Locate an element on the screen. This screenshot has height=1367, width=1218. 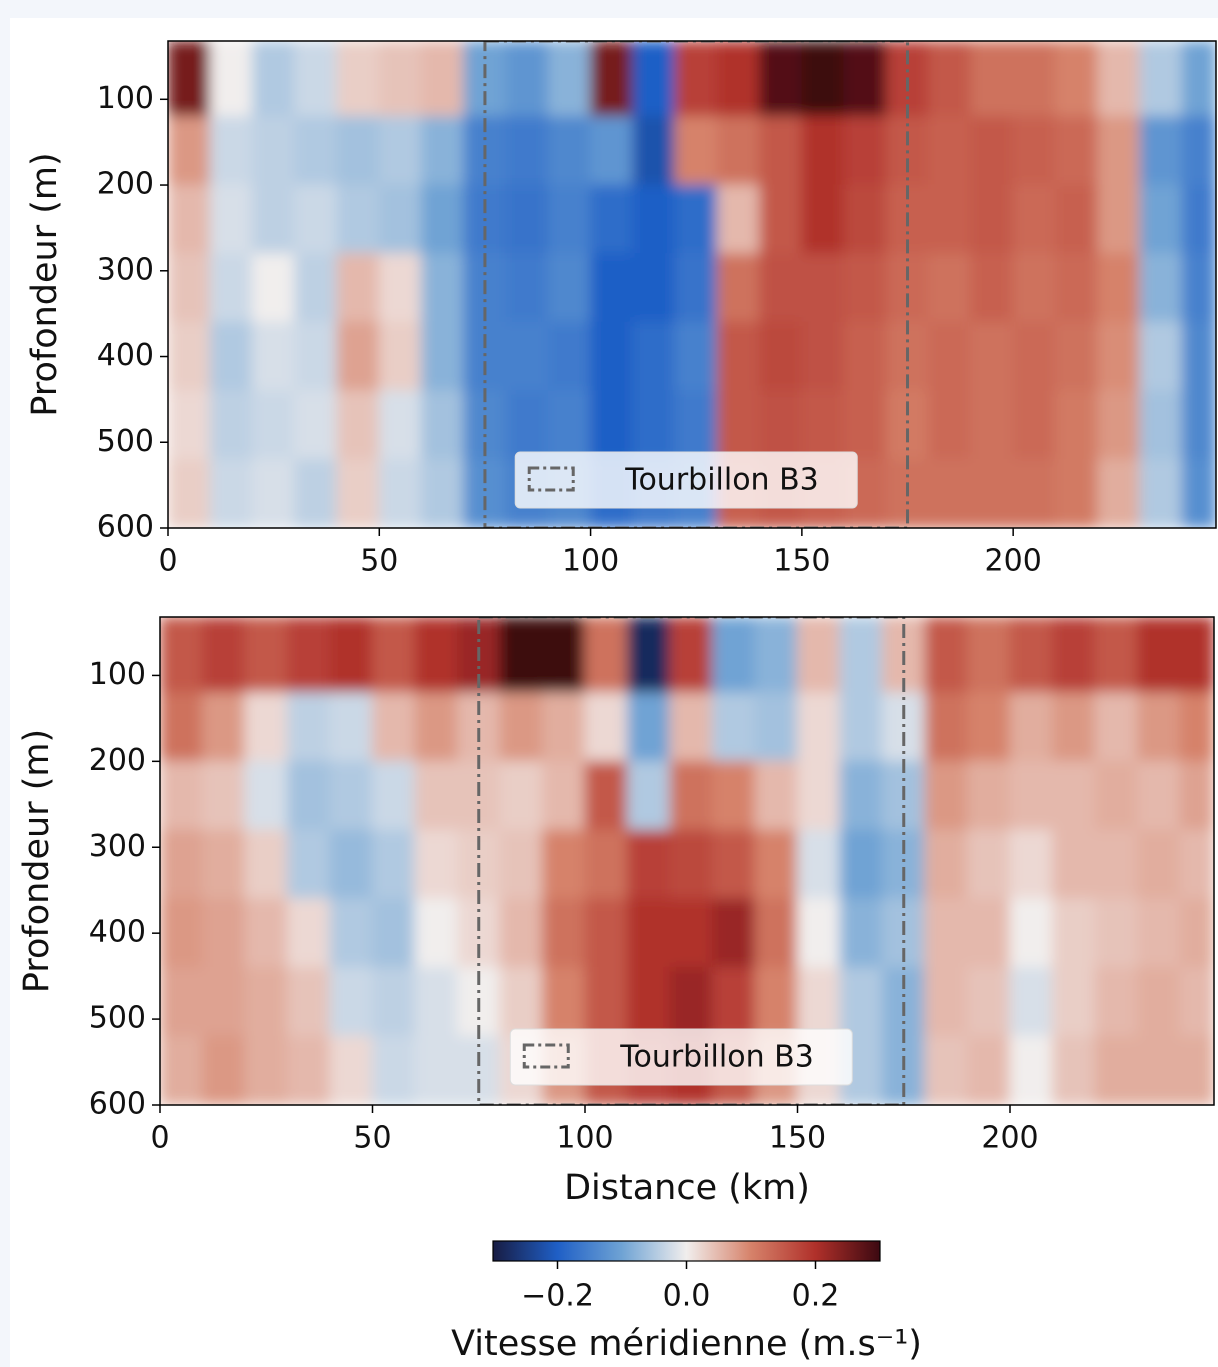
legend-label: Tourbillon B3 is located at coordinates (716, 1057).